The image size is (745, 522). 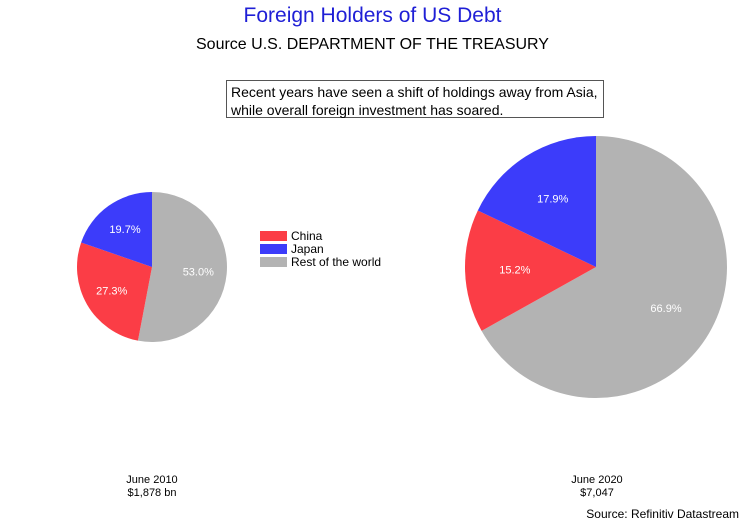 I want to click on slice-label-2020-rest-of-the-world: 66.9%, so click(x=665, y=309).